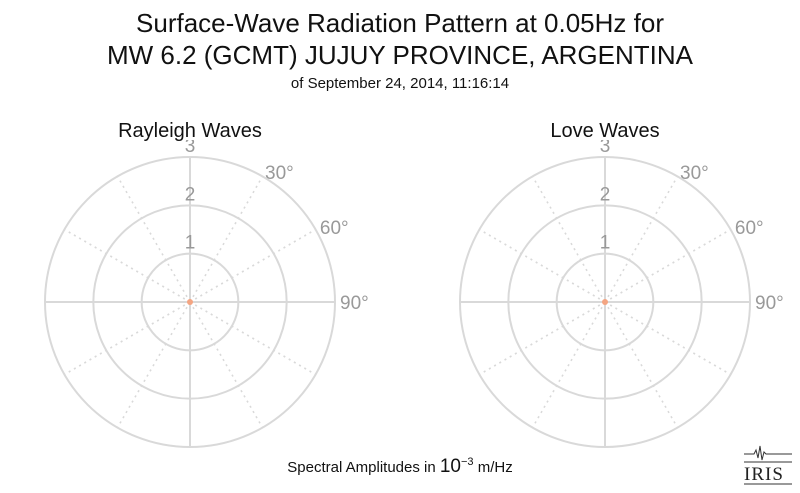 This screenshot has width=800, height=493. What do you see at coordinates (605, 131) in the screenshot?
I see `love-panel-title: Love Waves` at bounding box center [605, 131].